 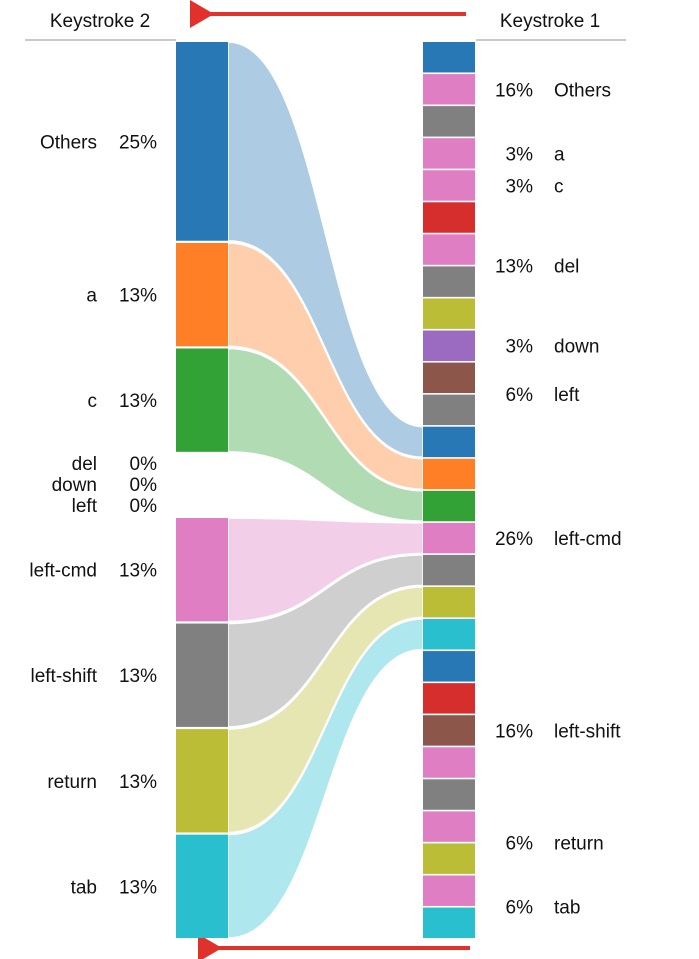 What do you see at coordinates (202, 490) in the screenshot?
I see `left-node-column` at bounding box center [202, 490].